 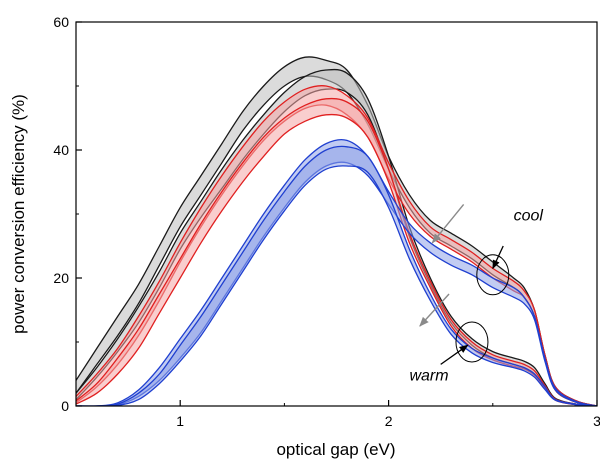 What do you see at coordinates (529, 215) in the screenshot?
I see `annotation-label-cool: cool` at bounding box center [529, 215].